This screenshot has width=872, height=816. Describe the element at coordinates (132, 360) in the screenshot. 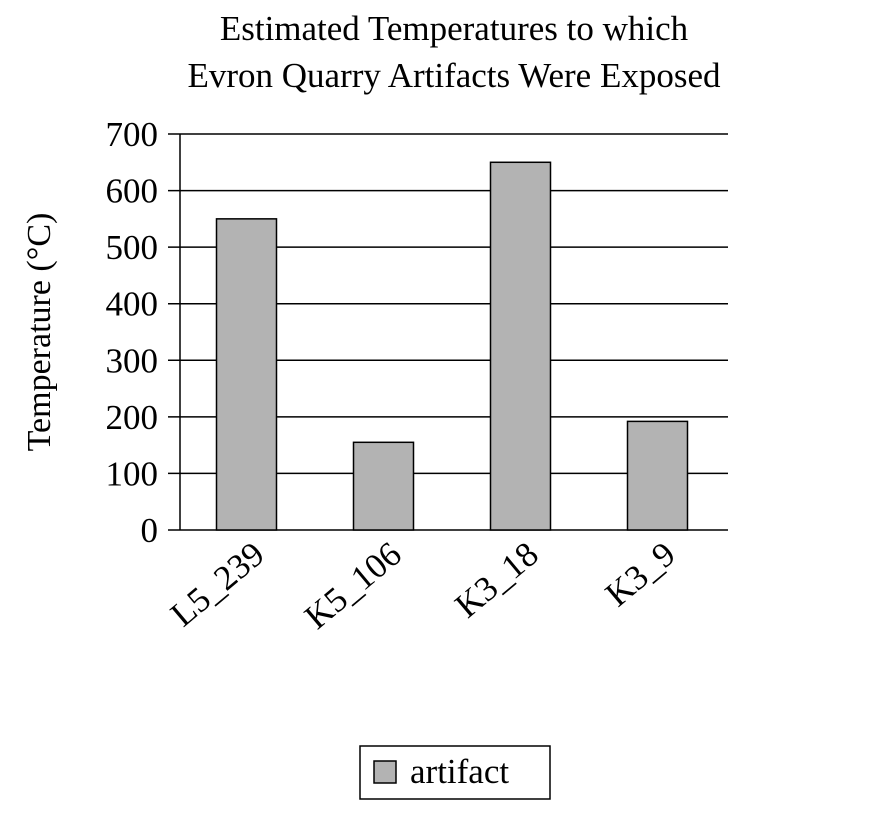

I see `y-tick-label-300: 300` at that location.